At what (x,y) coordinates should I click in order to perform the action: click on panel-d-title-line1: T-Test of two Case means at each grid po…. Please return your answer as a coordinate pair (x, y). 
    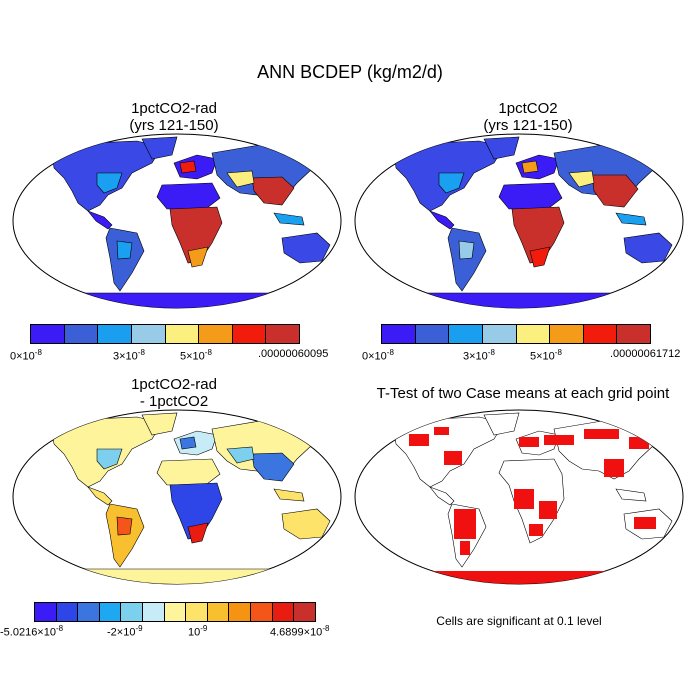
    Looking at the image, I should click on (523, 393).